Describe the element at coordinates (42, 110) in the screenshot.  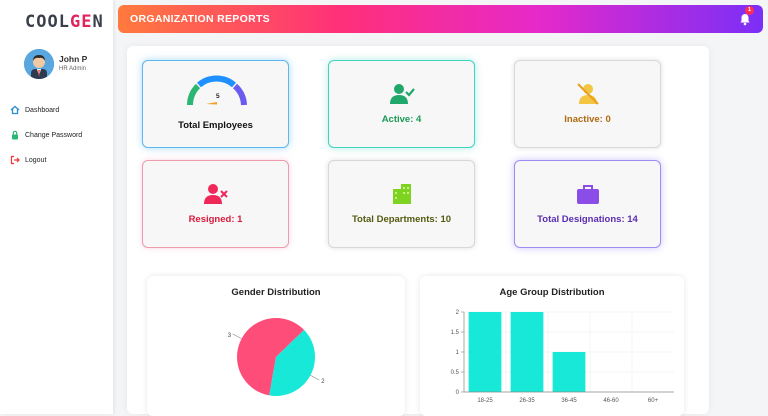
I see `sidebar-item-label: Dashboard` at that location.